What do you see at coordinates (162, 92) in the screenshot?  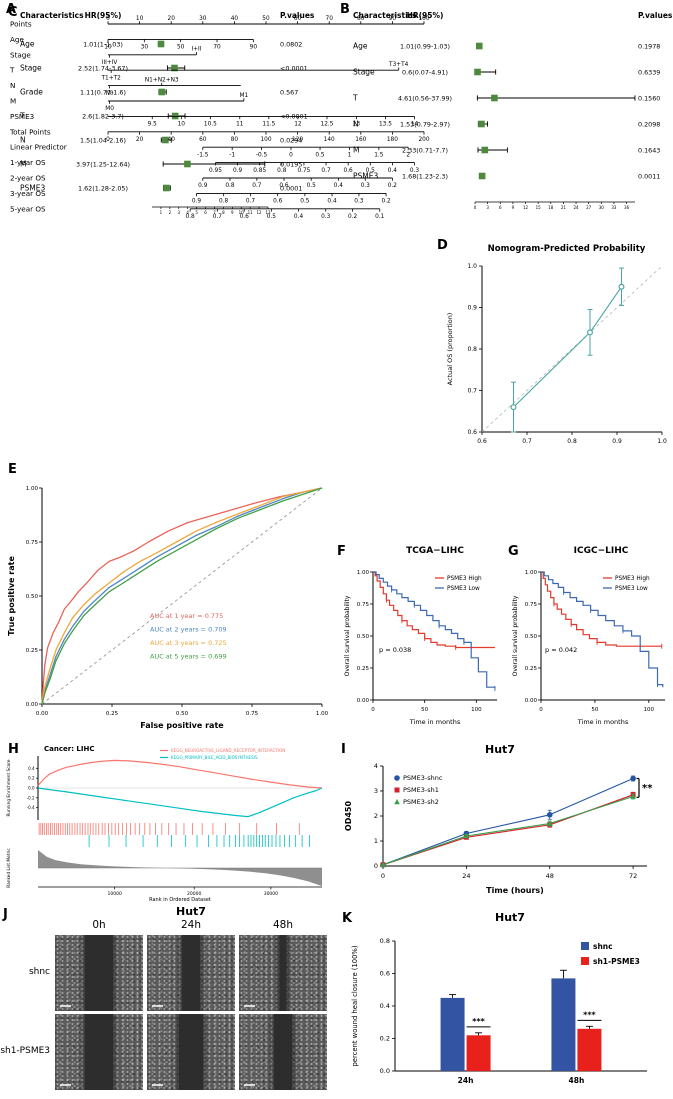 I see `hr-marker-Grade` at bounding box center [162, 92].